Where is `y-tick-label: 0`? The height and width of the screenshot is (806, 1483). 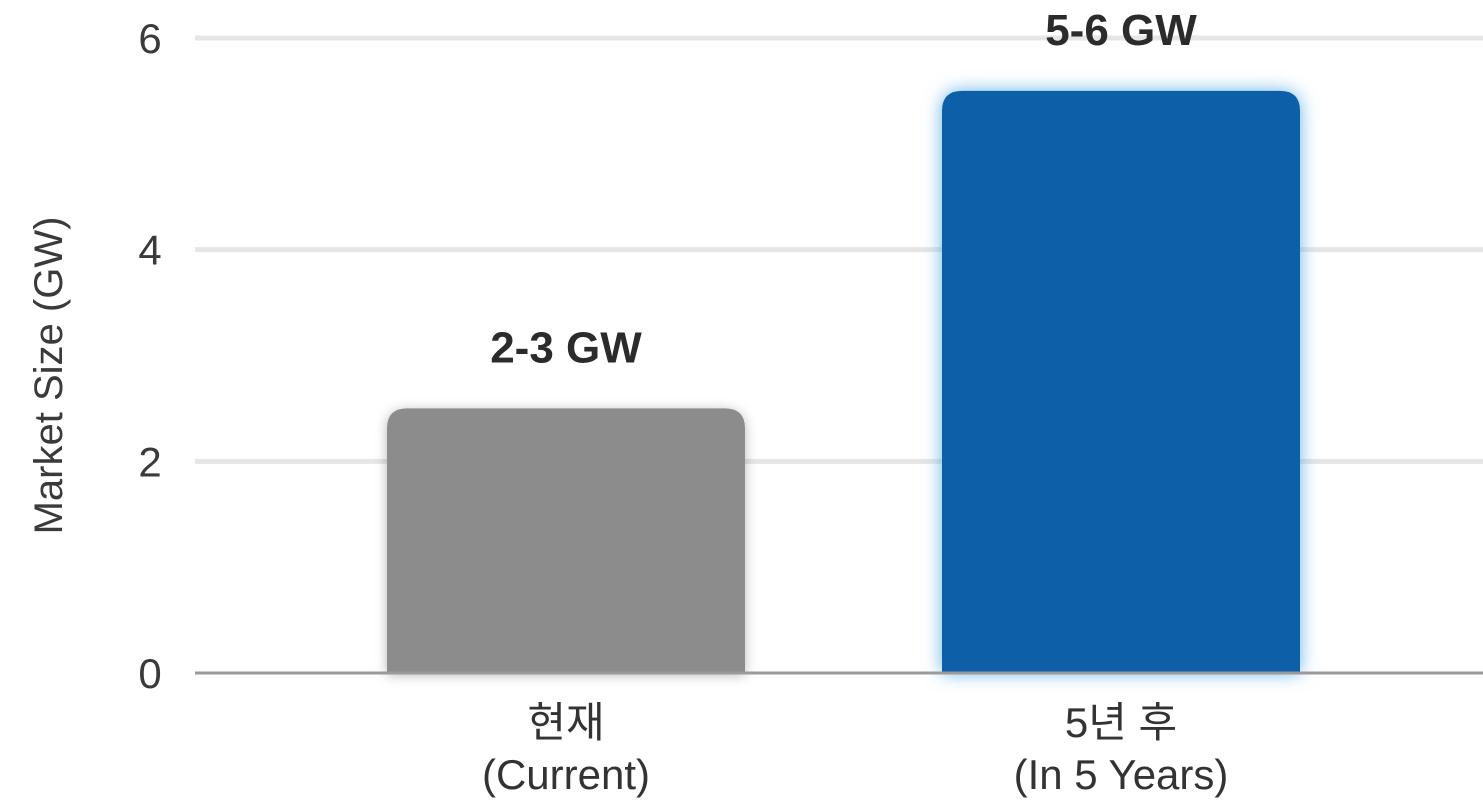 y-tick-label: 0 is located at coordinates (149, 673).